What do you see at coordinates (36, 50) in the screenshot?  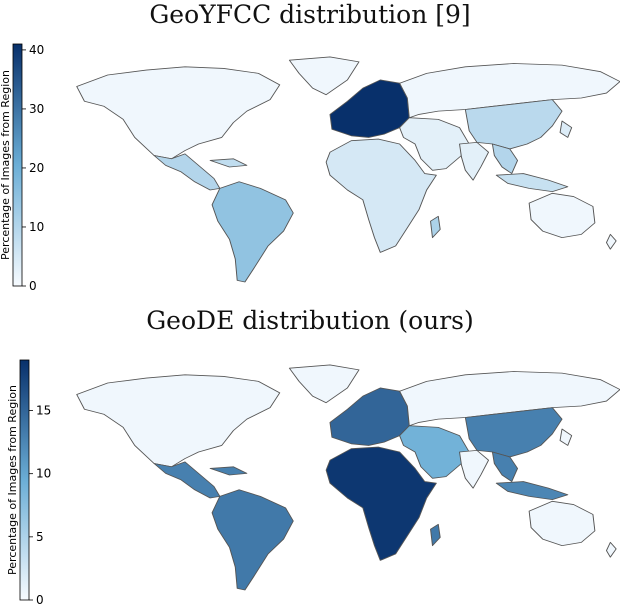 I see `colorbar-tick-label: 40` at bounding box center [36, 50].